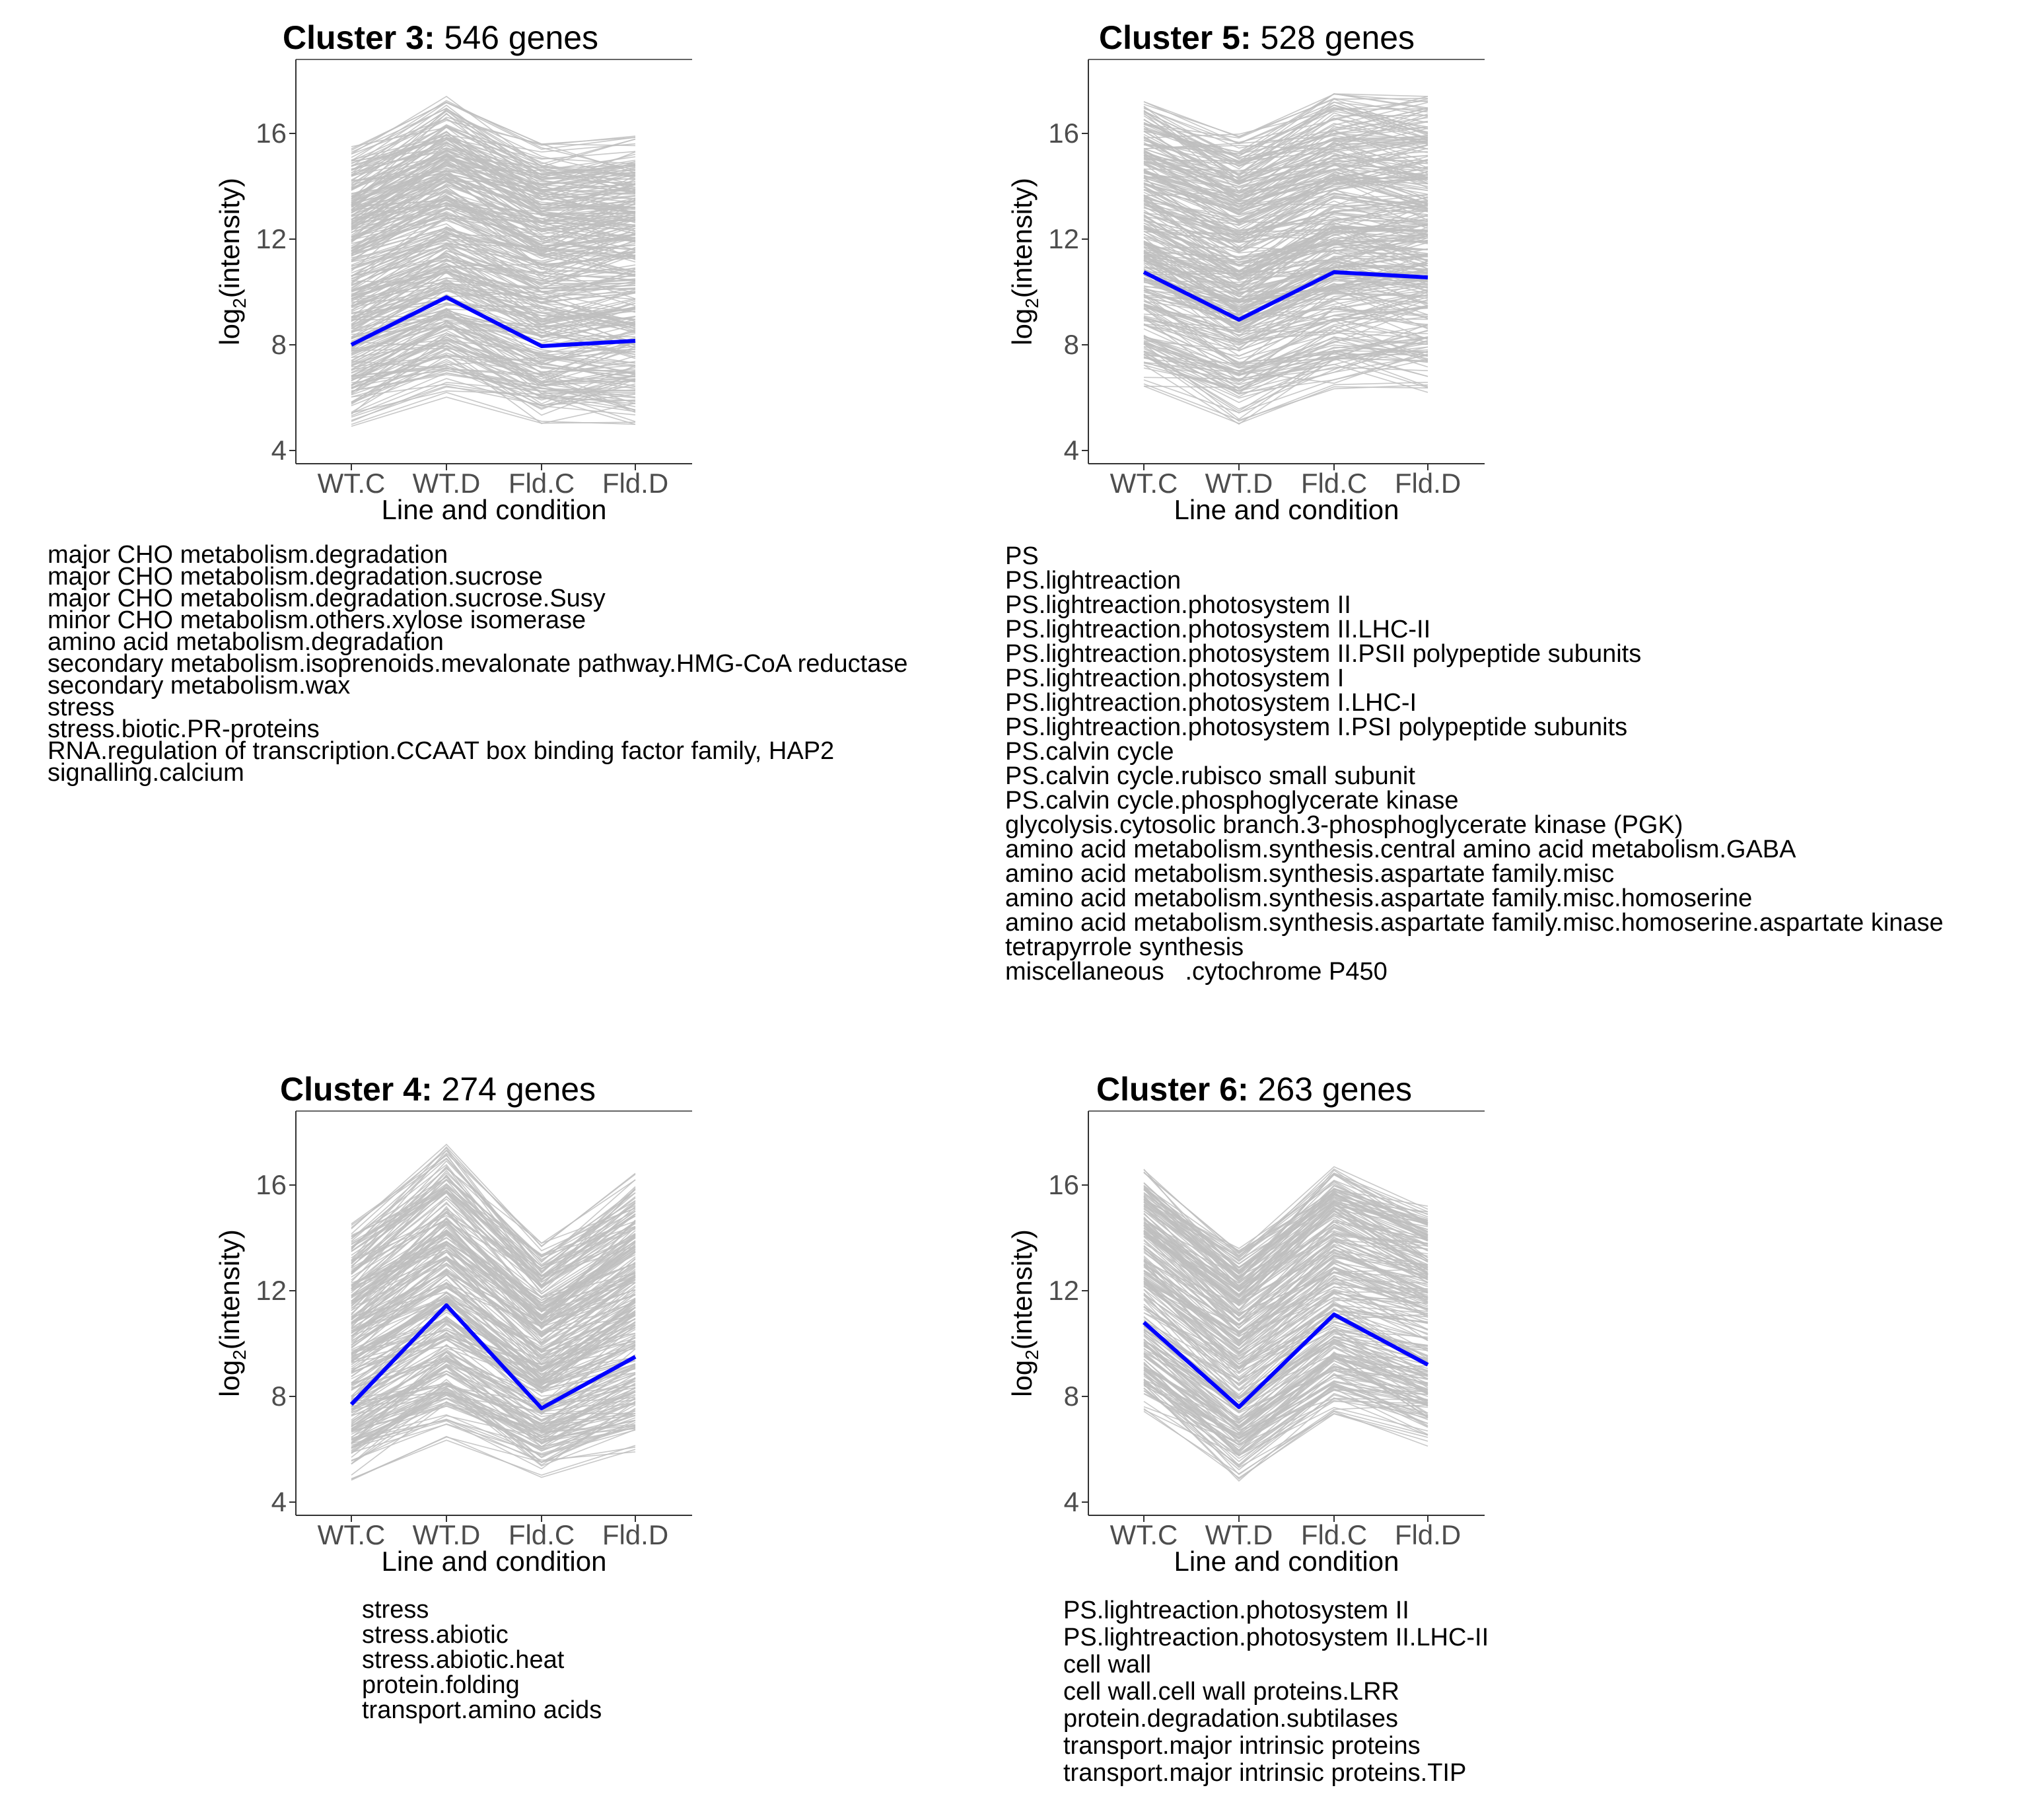  I want to click on chart-2-x-tick-label: Fld.D, so click(635, 1534).